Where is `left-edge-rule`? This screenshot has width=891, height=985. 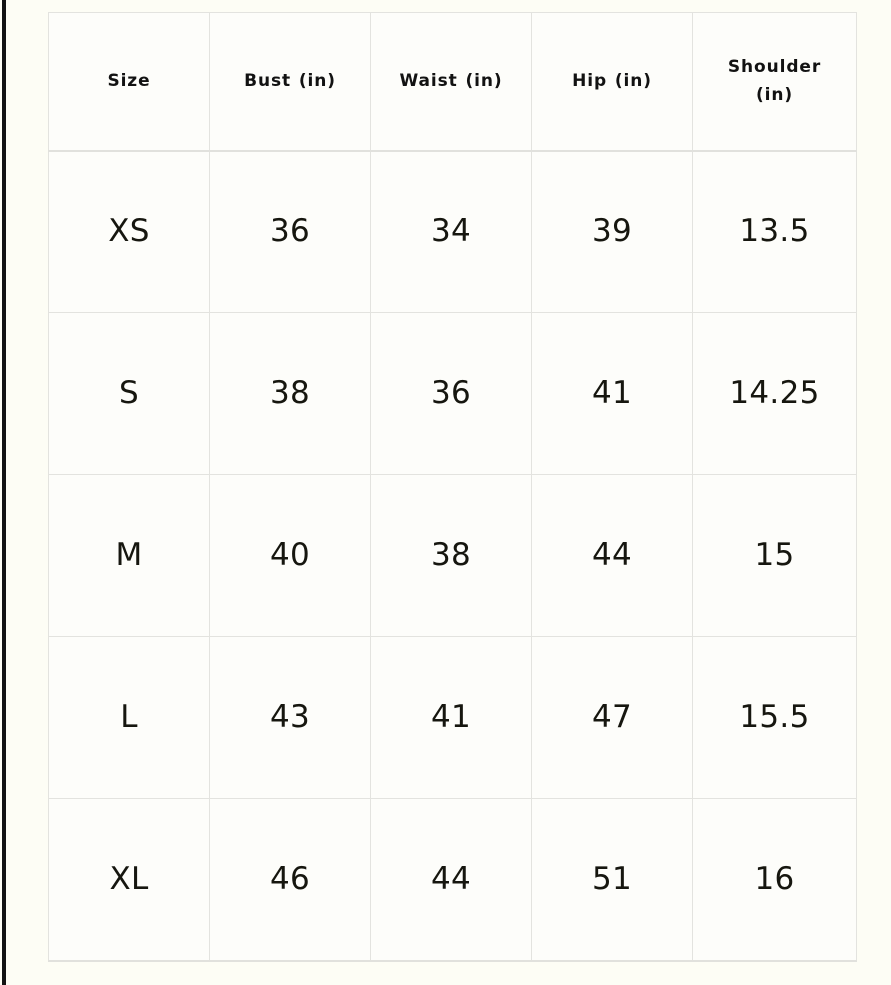 left-edge-rule is located at coordinates (4, 492).